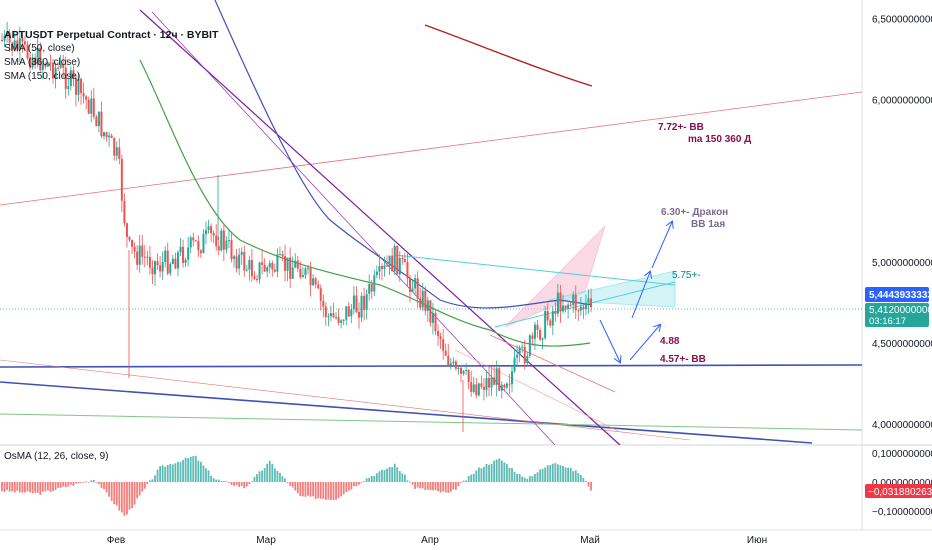 Image resolution: width=932 pixels, height=550 pixels. What do you see at coordinates (42, 76) in the screenshot?
I see `legend-sma-150: SMA (150, close)` at bounding box center [42, 76].